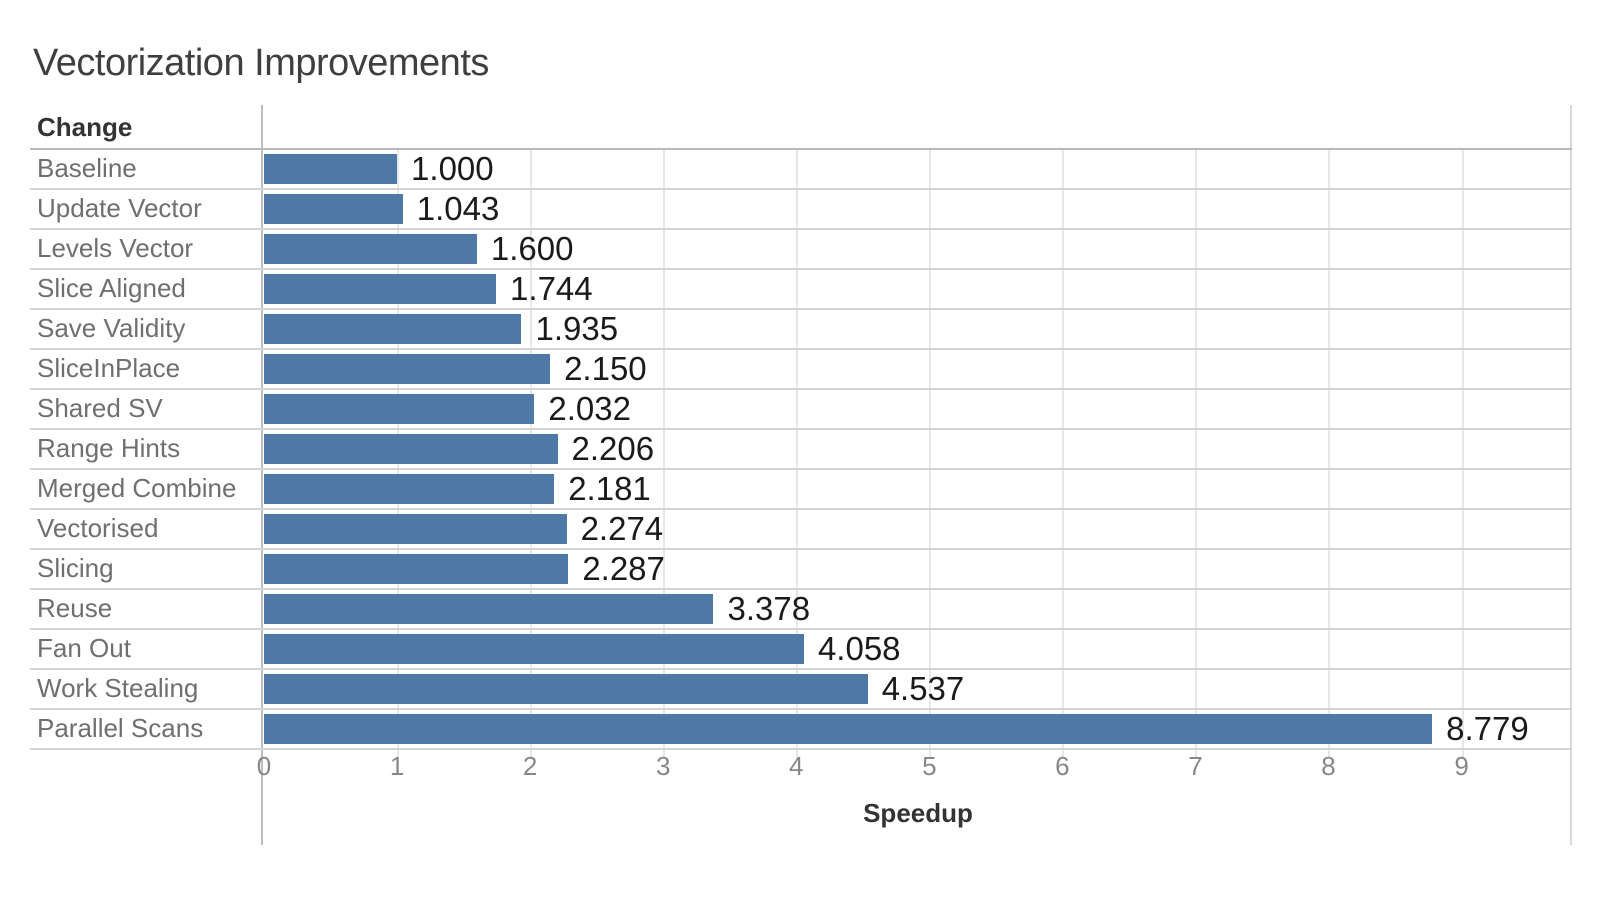 The height and width of the screenshot is (900, 1600). I want to click on table-row: Shared SV 2.032, so click(801, 410).